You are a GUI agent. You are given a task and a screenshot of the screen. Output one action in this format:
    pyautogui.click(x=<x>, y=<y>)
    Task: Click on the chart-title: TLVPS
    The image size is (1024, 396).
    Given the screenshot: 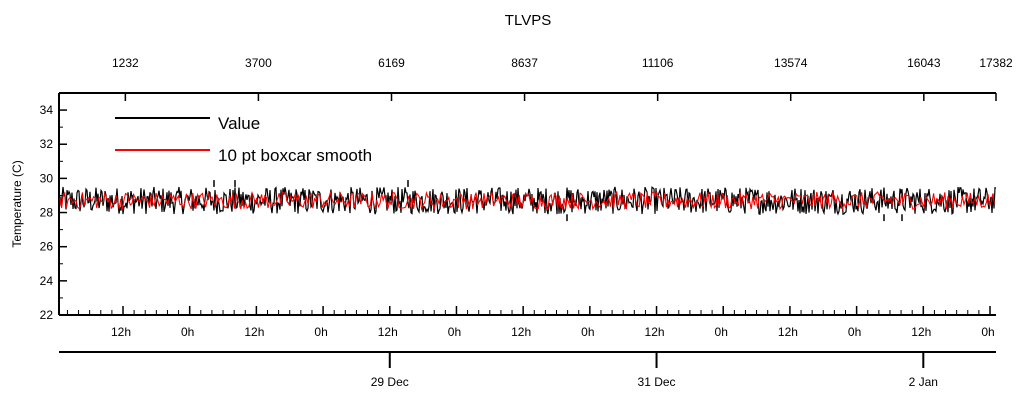 What is the action you would take?
    pyautogui.click(x=528, y=20)
    